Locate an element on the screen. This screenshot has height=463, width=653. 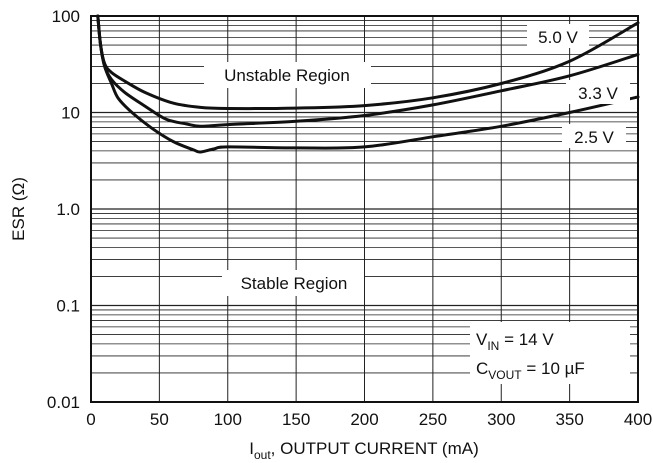
x-tick-label: 0 is located at coordinates (90, 419).